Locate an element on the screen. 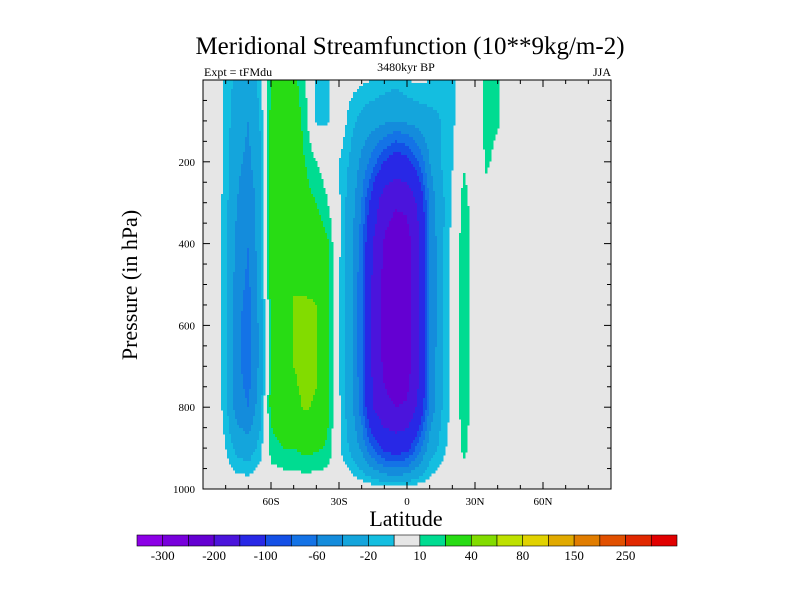 The image size is (800, 600). colorbar-label: -60 is located at coordinates (316, 555).